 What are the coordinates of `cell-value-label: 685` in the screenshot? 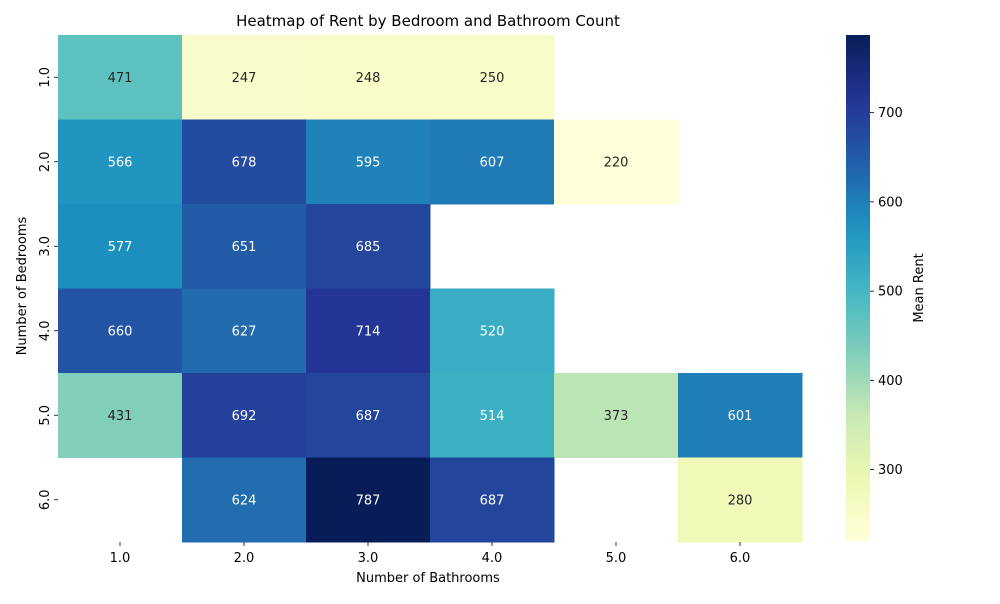 It's located at (368, 247).